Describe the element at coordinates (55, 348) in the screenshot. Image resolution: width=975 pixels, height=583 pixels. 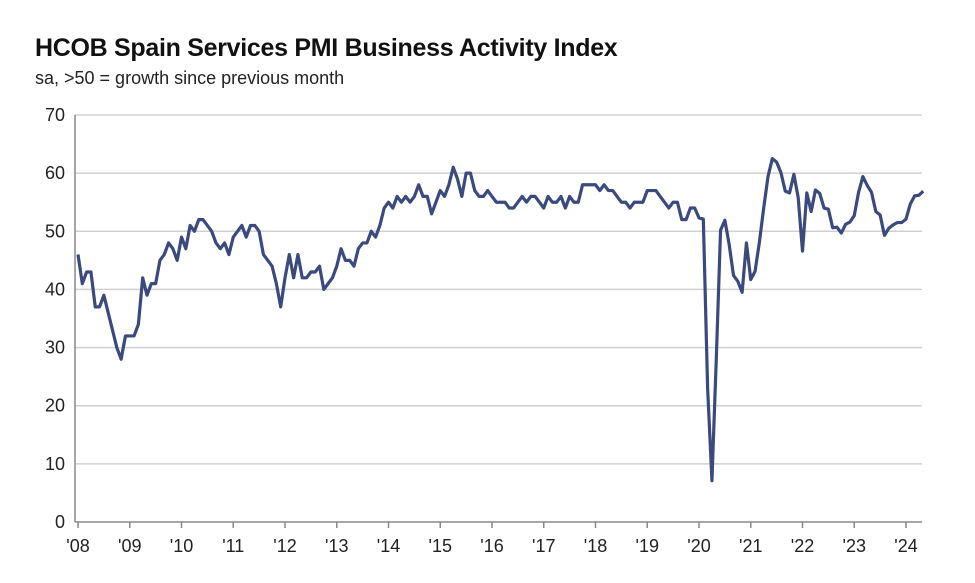
I see `y-tick-label: 30` at that location.